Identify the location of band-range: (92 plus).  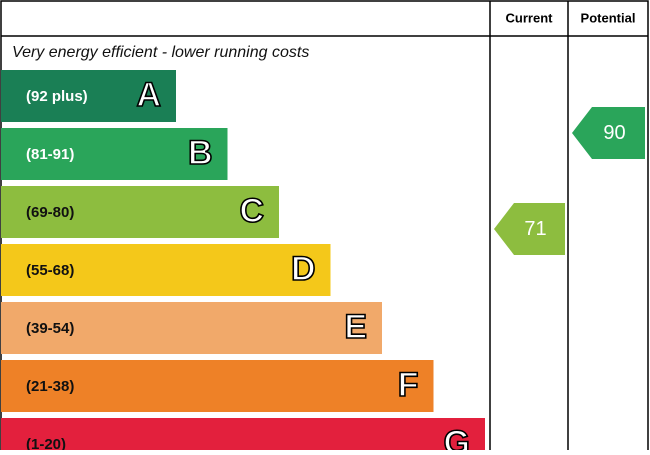
(57, 96).